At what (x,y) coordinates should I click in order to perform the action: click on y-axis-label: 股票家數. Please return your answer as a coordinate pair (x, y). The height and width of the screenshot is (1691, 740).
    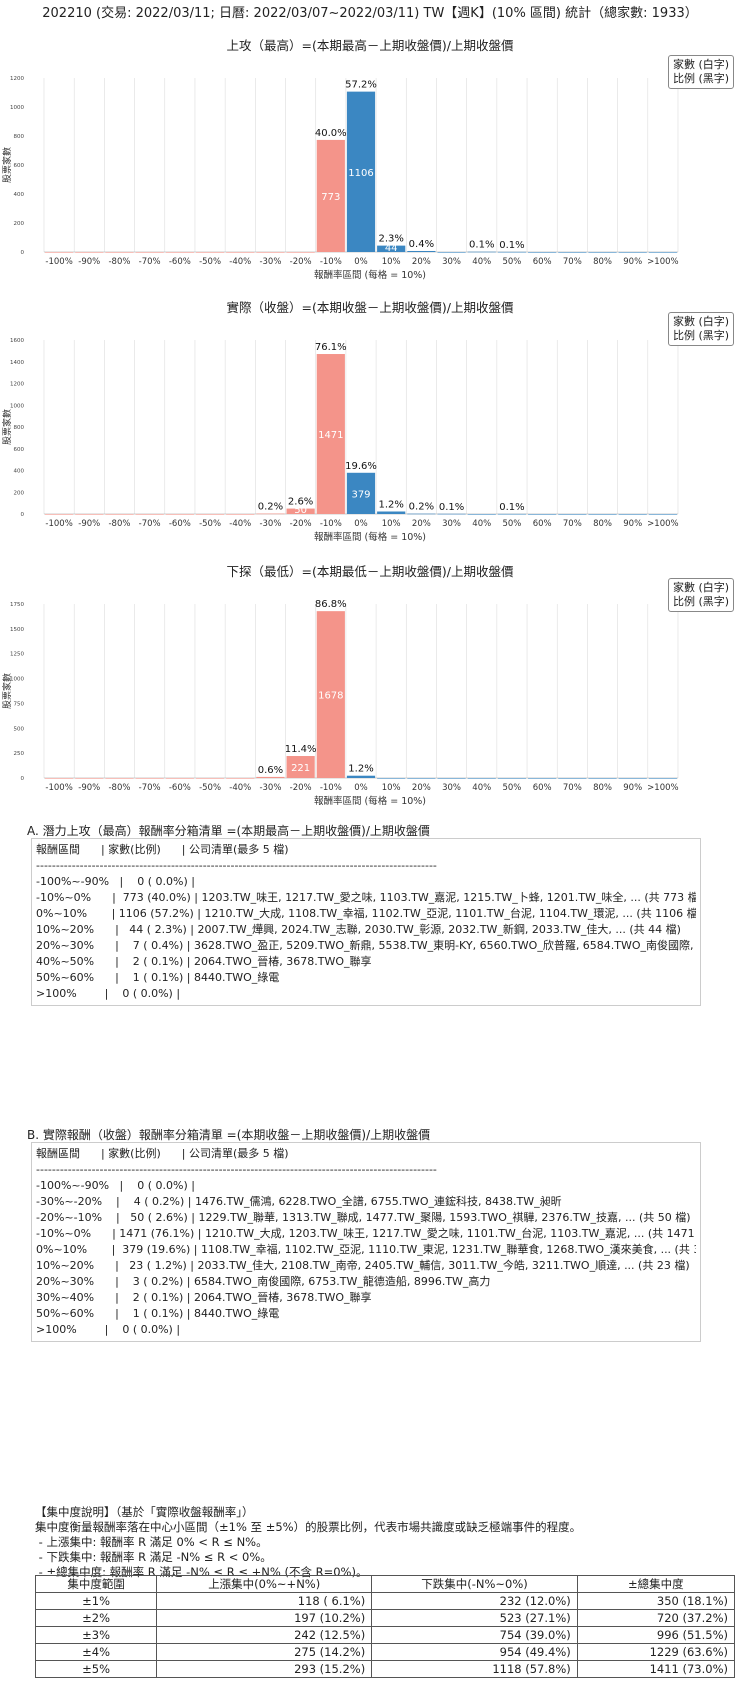
    Looking at the image, I should click on (7, 691).